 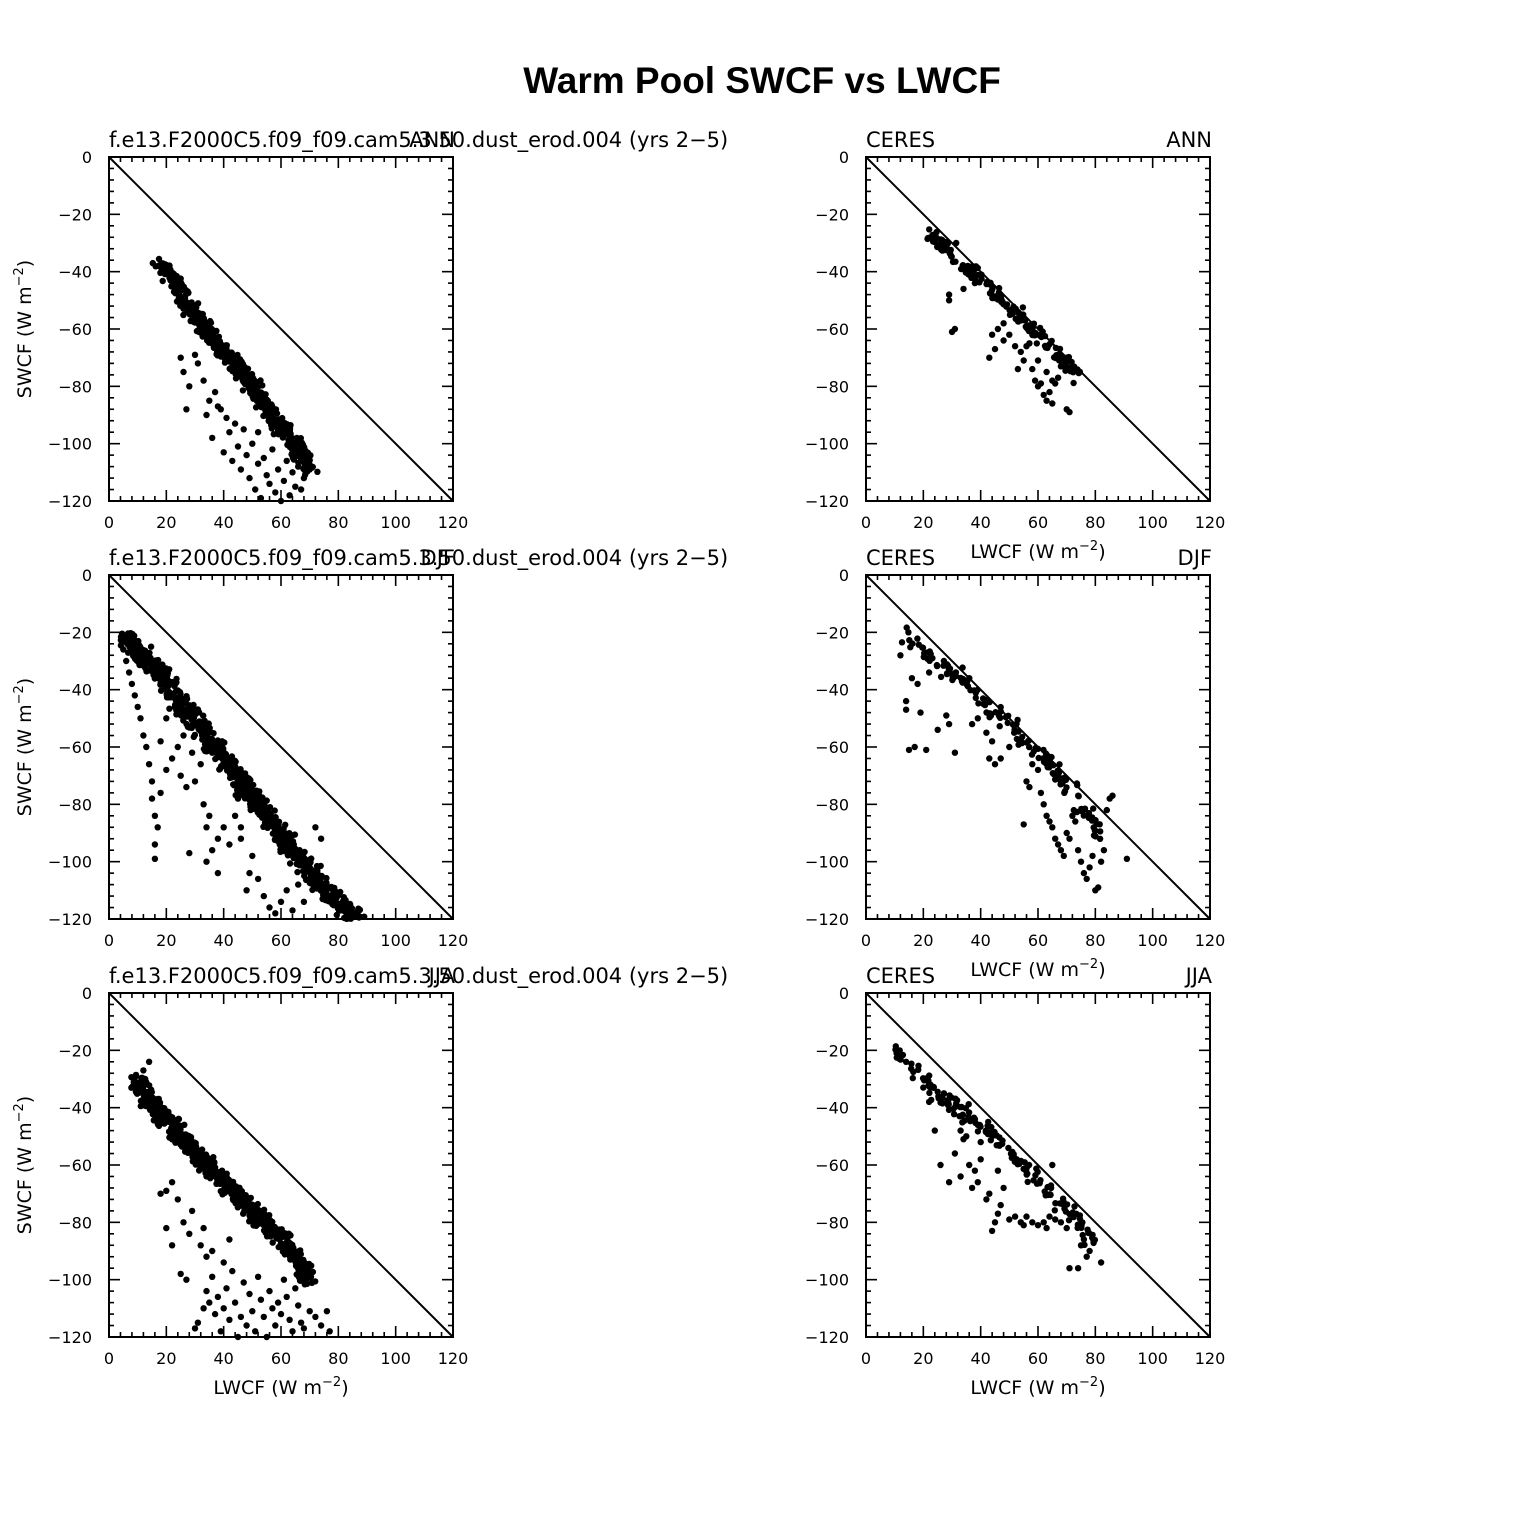 What do you see at coordinates (1095, 940) in the screenshot?
I see `x-tick-label: 80` at bounding box center [1095, 940].